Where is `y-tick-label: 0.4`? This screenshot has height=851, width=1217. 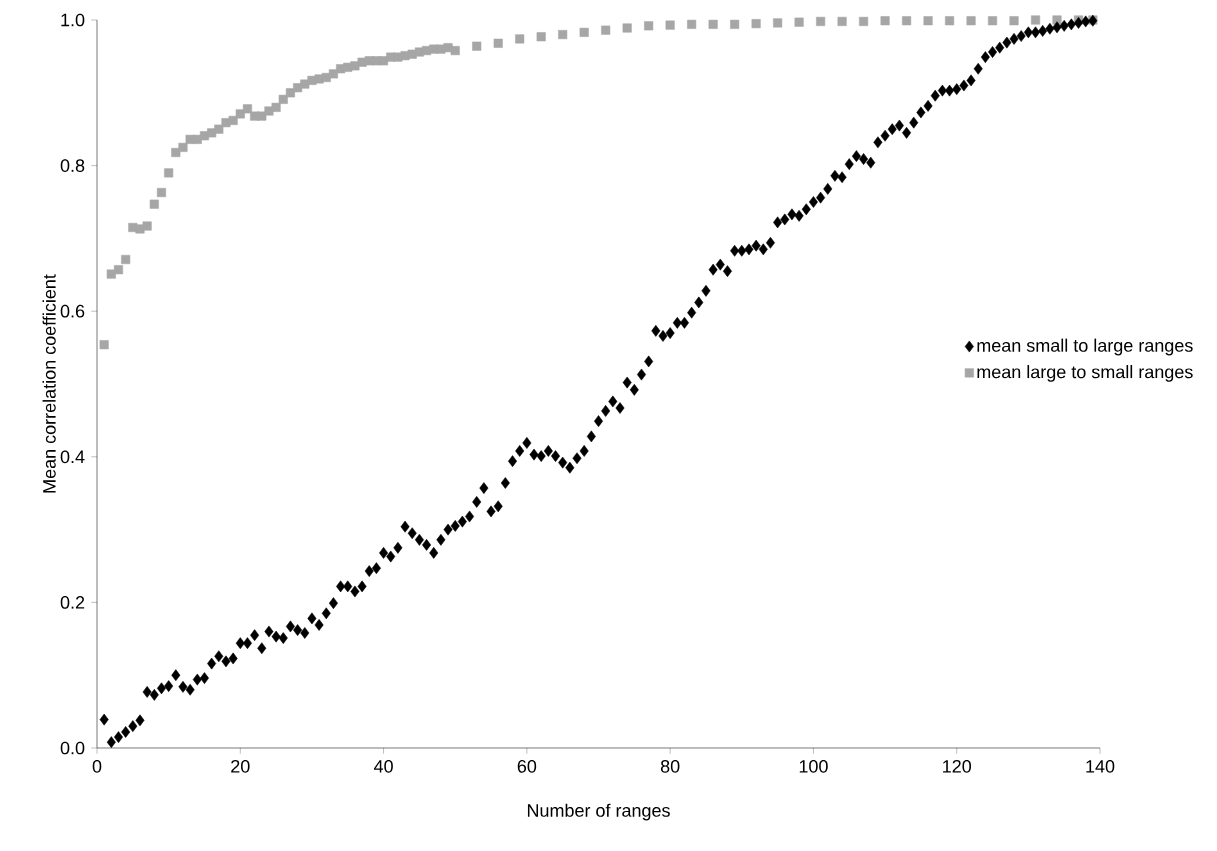
y-tick-label: 0.4 is located at coordinates (72, 457).